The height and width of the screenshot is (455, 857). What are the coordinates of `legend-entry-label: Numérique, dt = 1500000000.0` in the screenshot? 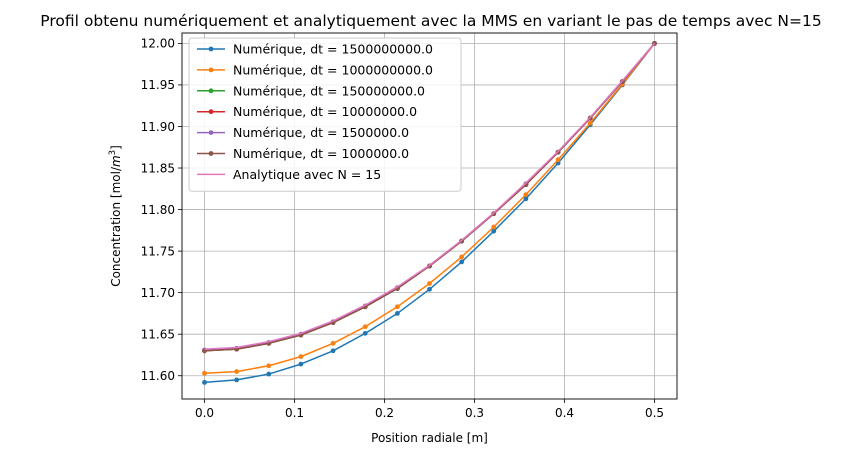 It's located at (333, 49).